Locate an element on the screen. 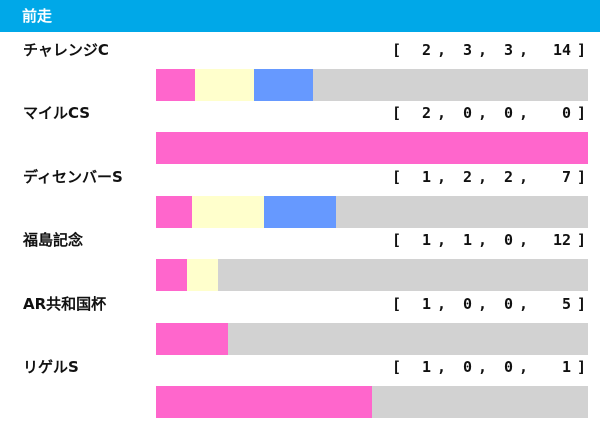 The width and height of the screenshot is (600, 422). record-second-count: 2 is located at coordinates (468, 177).